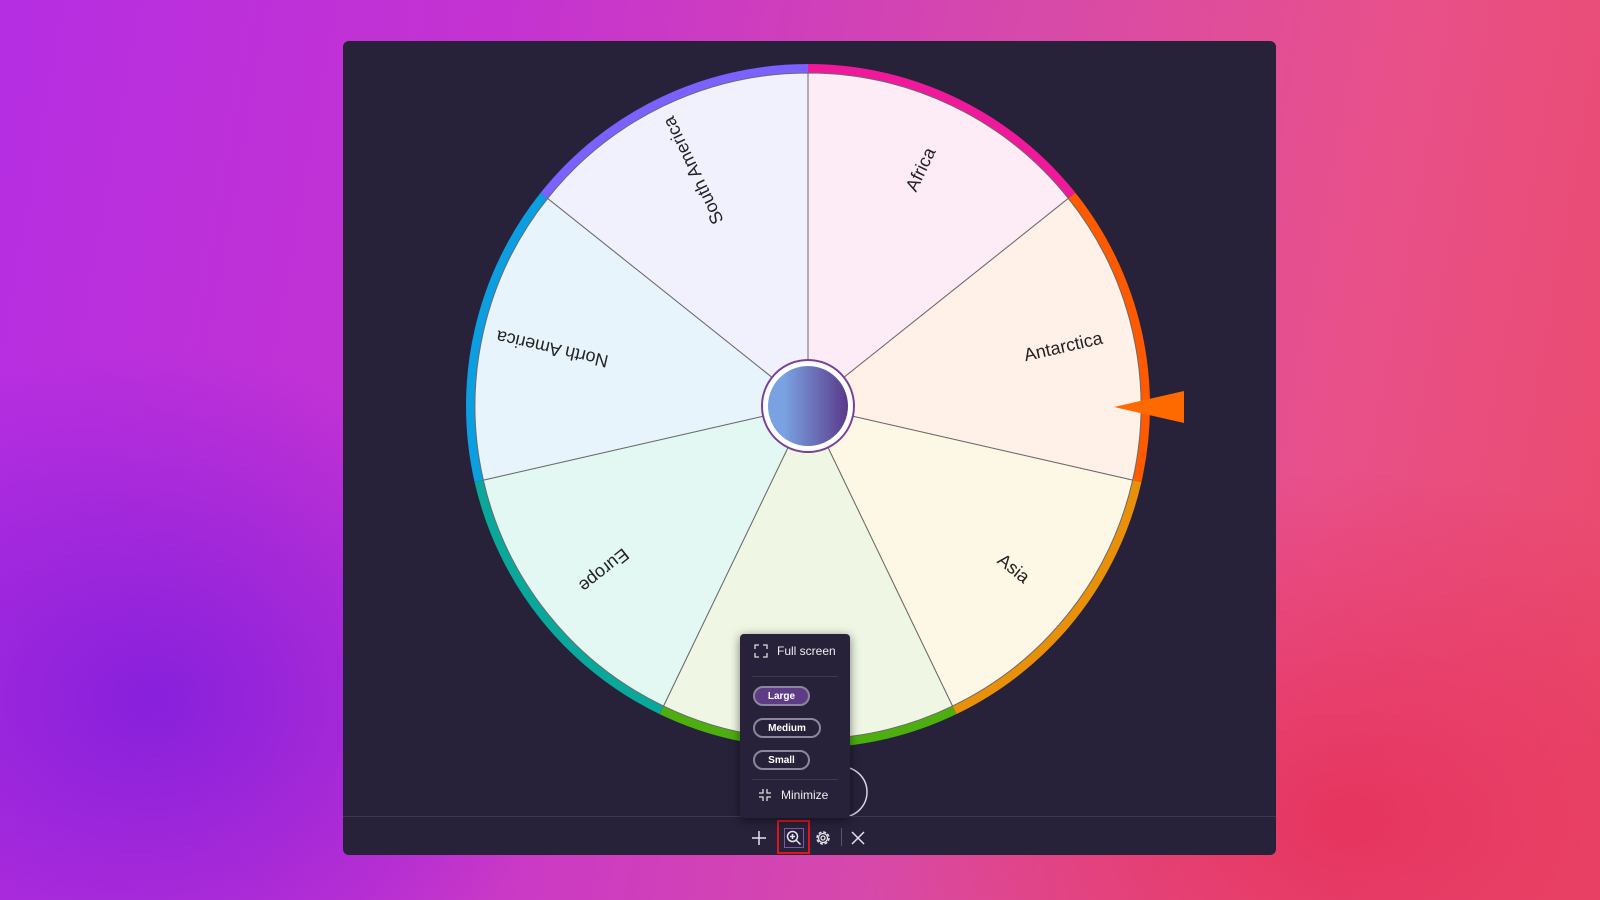 Image resolution: width=1600 pixels, height=900 pixels. Describe the element at coordinates (808, 406) in the screenshot. I see `wheel-hub` at that location.